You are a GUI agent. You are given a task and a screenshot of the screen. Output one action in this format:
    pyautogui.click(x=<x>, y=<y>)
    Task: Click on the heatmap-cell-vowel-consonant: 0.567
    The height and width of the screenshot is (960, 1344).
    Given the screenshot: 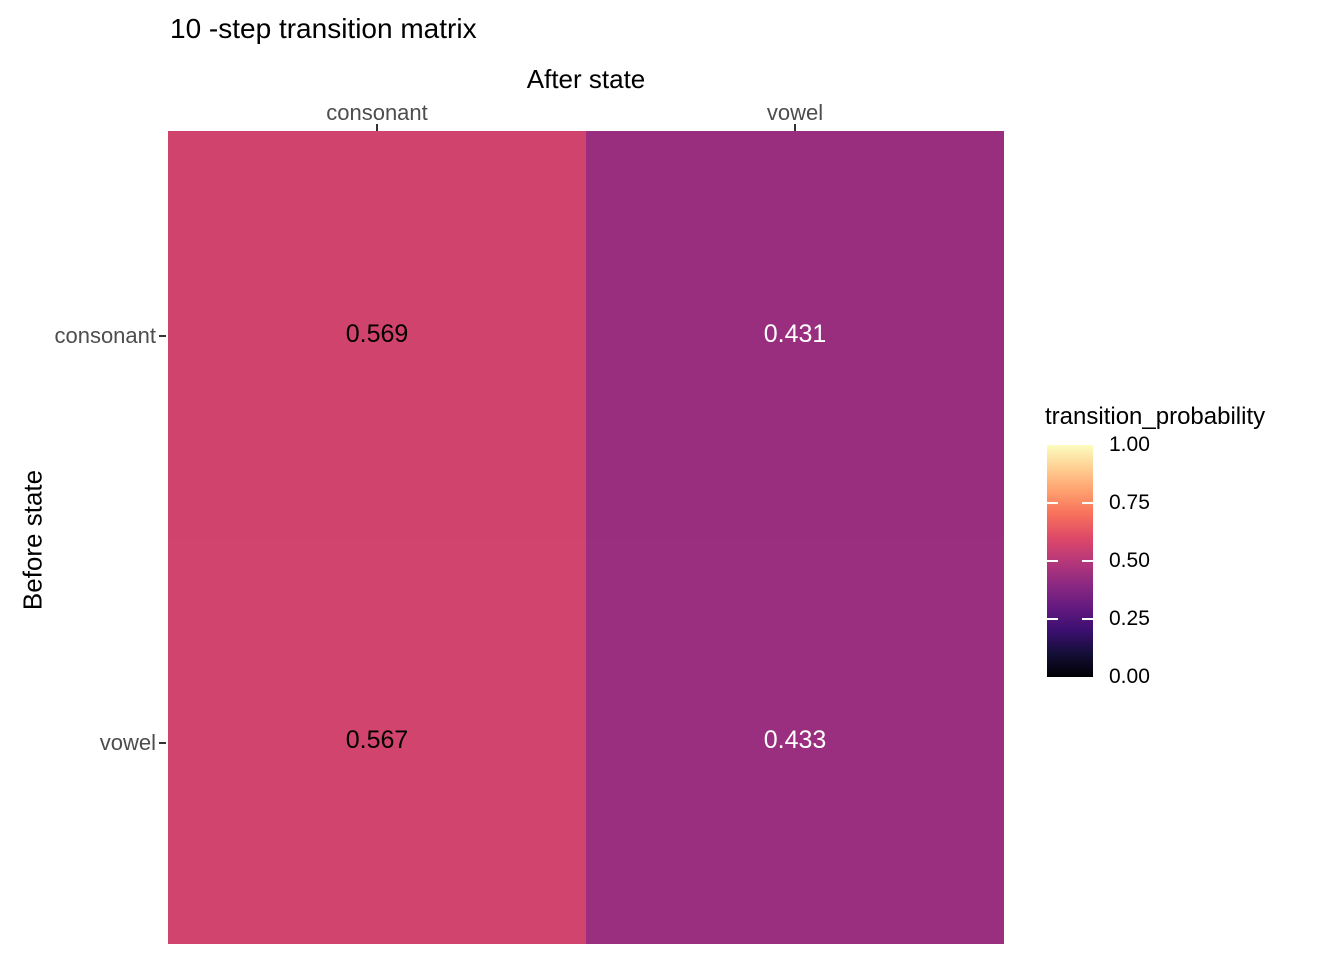 What is the action you would take?
    pyautogui.click(x=377, y=740)
    